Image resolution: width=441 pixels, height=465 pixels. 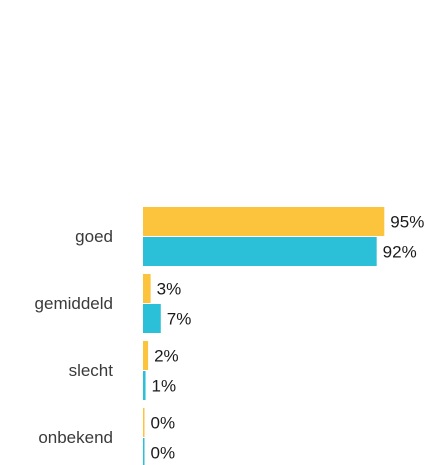 I want to click on data-label: 1%, so click(x=164, y=386).